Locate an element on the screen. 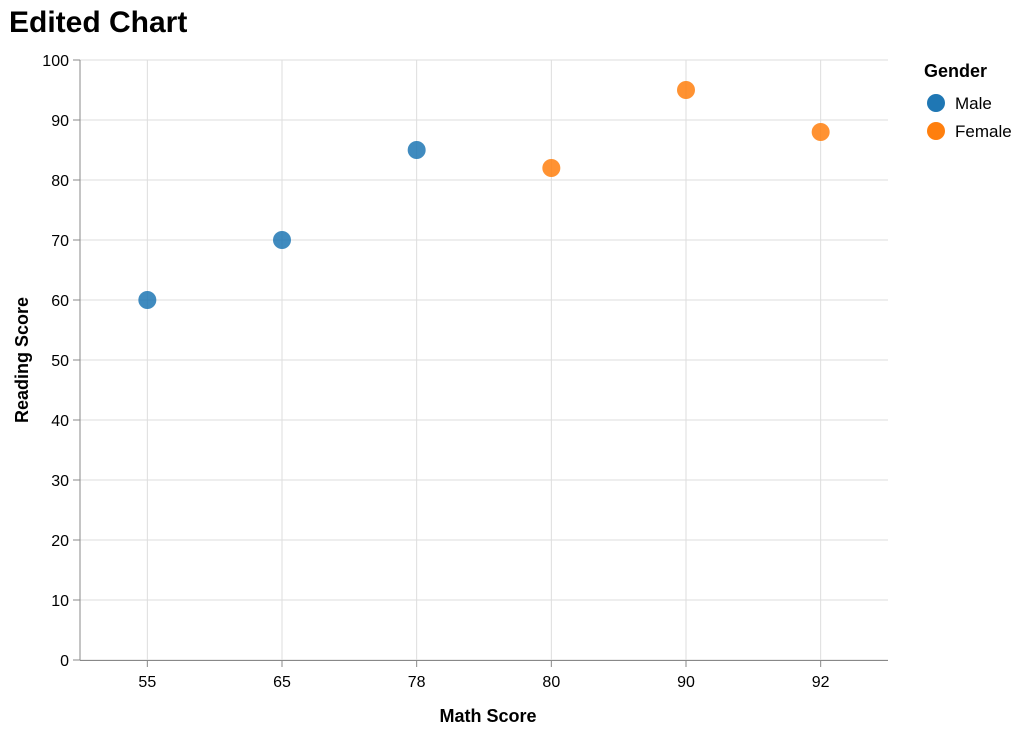 The width and height of the screenshot is (1034, 734). legend-swatch-female is located at coordinates (936, 131).